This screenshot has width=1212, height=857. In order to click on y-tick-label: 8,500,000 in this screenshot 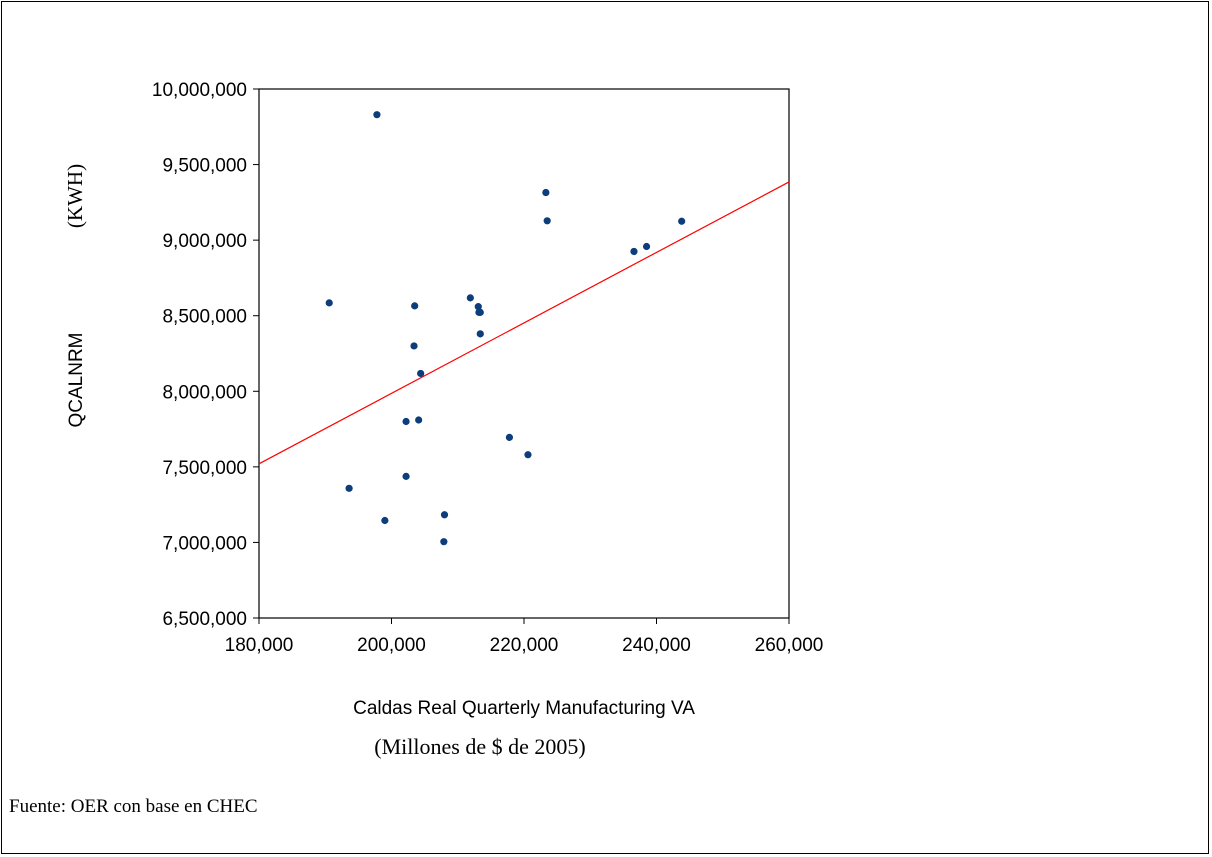, I will do `click(204, 317)`.